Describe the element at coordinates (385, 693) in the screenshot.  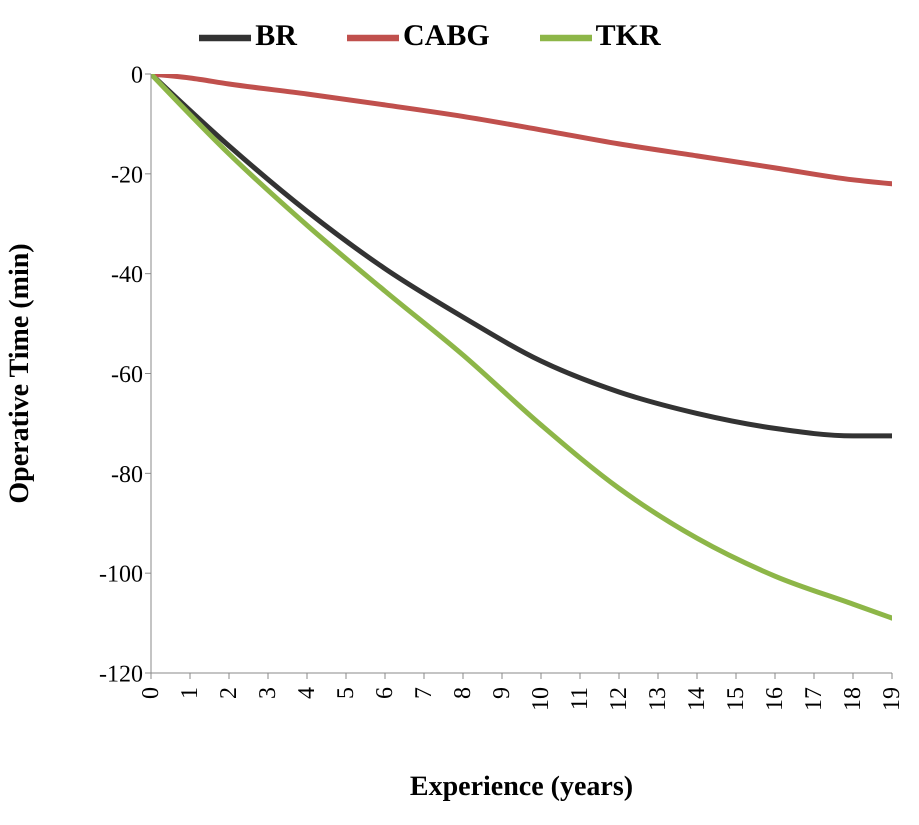
I see `x-tick-label: 6` at that location.